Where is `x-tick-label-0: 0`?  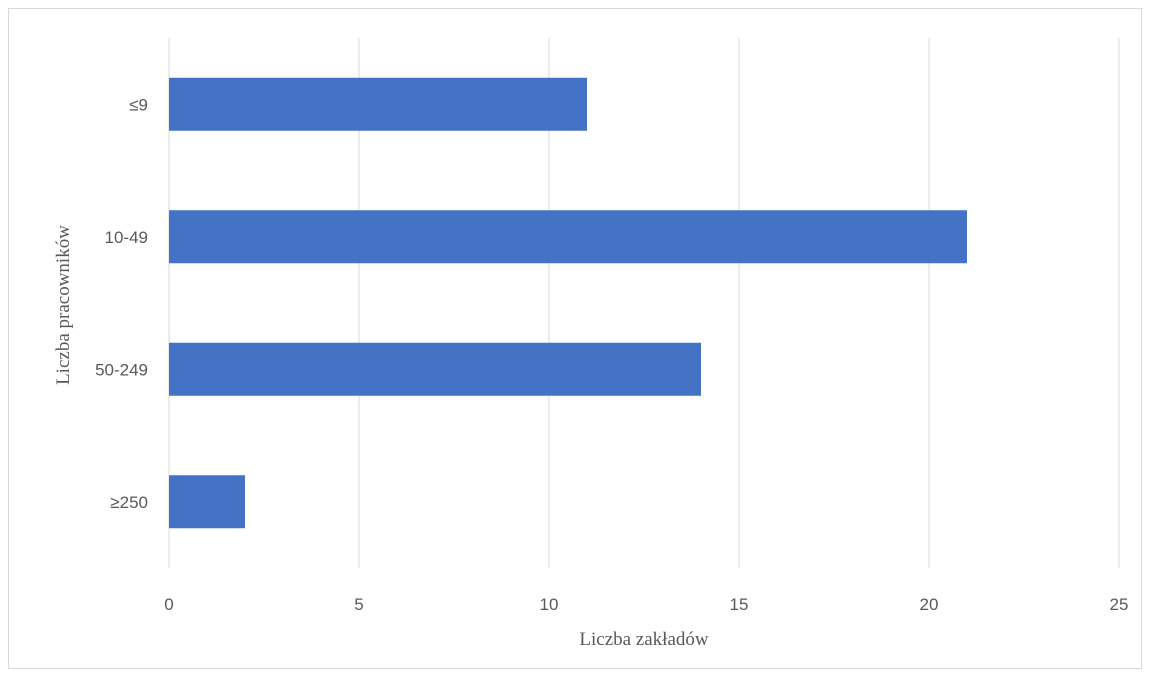
x-tick-label-0: 0 is located at coordinates (168, 604).